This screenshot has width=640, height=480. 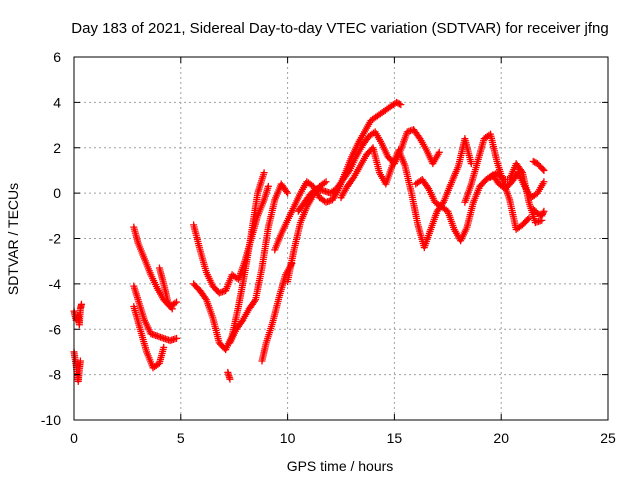 What do you see at coordinates (501, 438) in the screenshot?
I see `x-tick-label: 20` at bounding box center [501, 438].